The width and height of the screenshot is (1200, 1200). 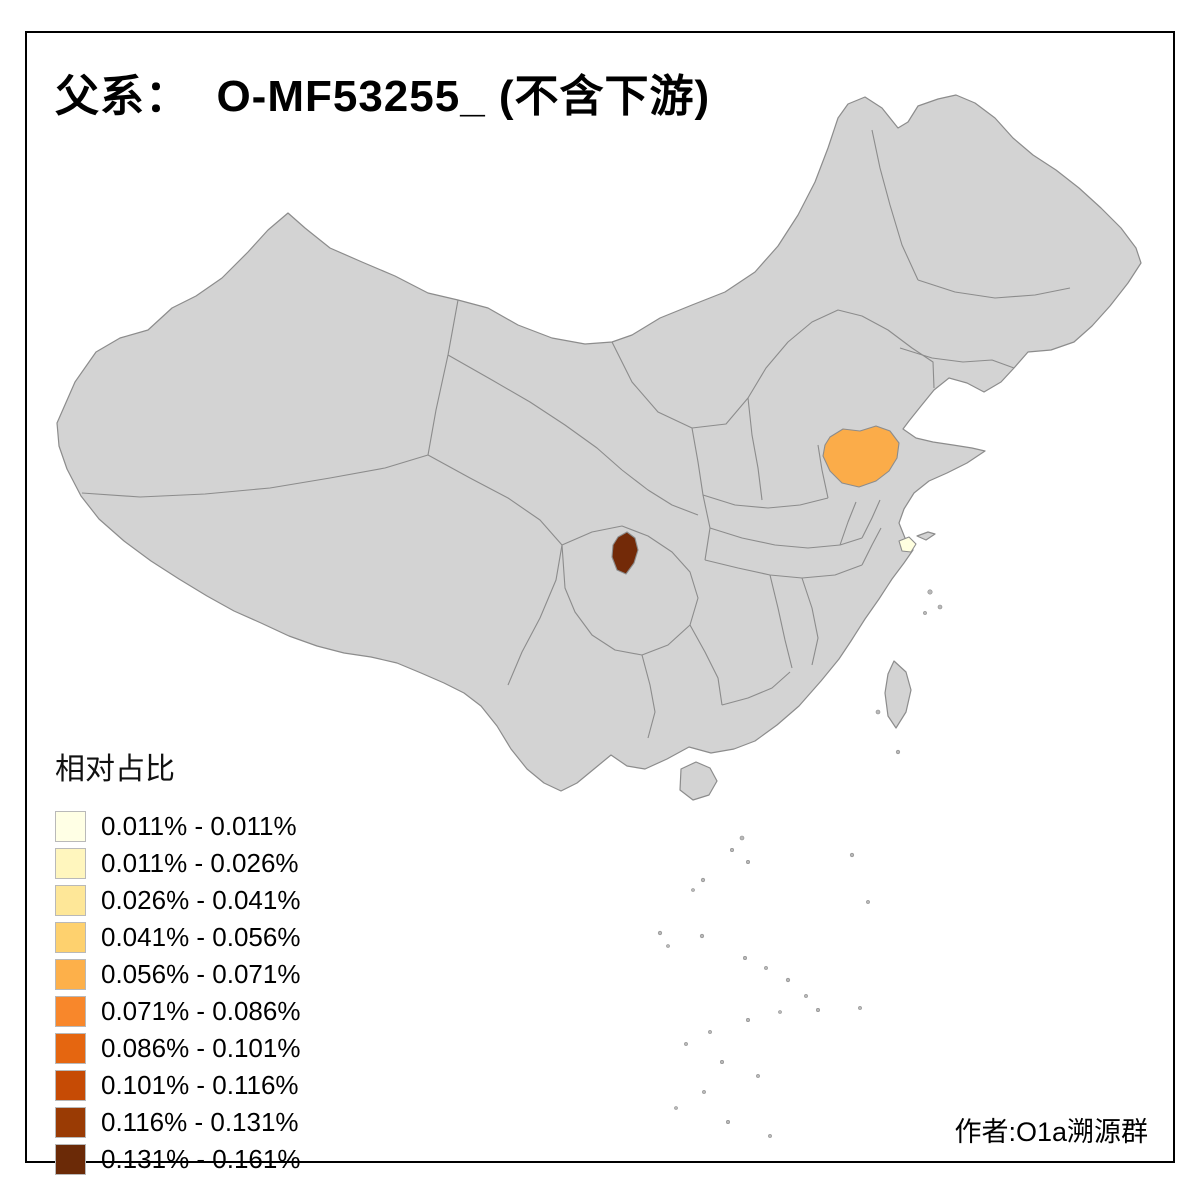 I want to click on legend-label: 0.116% - 0.131%, so click(x=200, y=1122).